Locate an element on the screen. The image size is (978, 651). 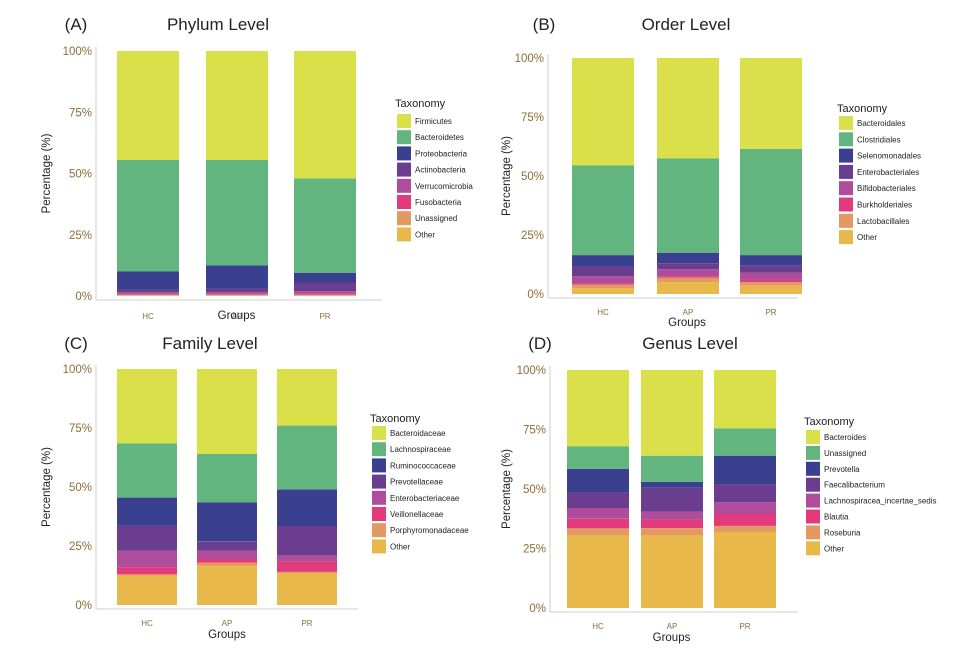
bar-segment-ruminococcaceae-ap is located at coordinates (227, 522).